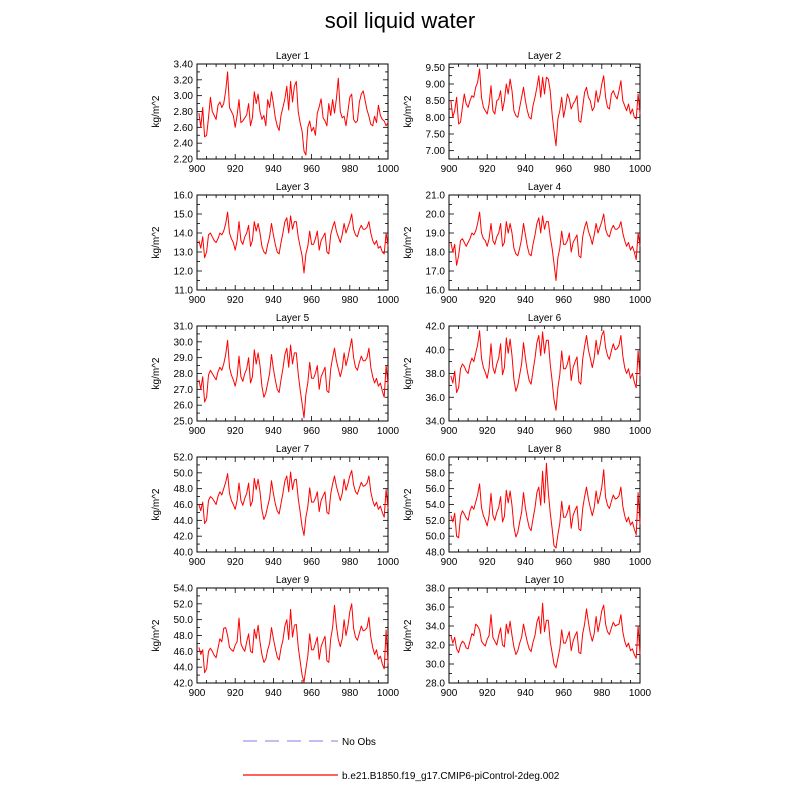  Describe the element at coordinates (436, 473) in the screenshot. I see `y-tick-label: 58.0` at that location.